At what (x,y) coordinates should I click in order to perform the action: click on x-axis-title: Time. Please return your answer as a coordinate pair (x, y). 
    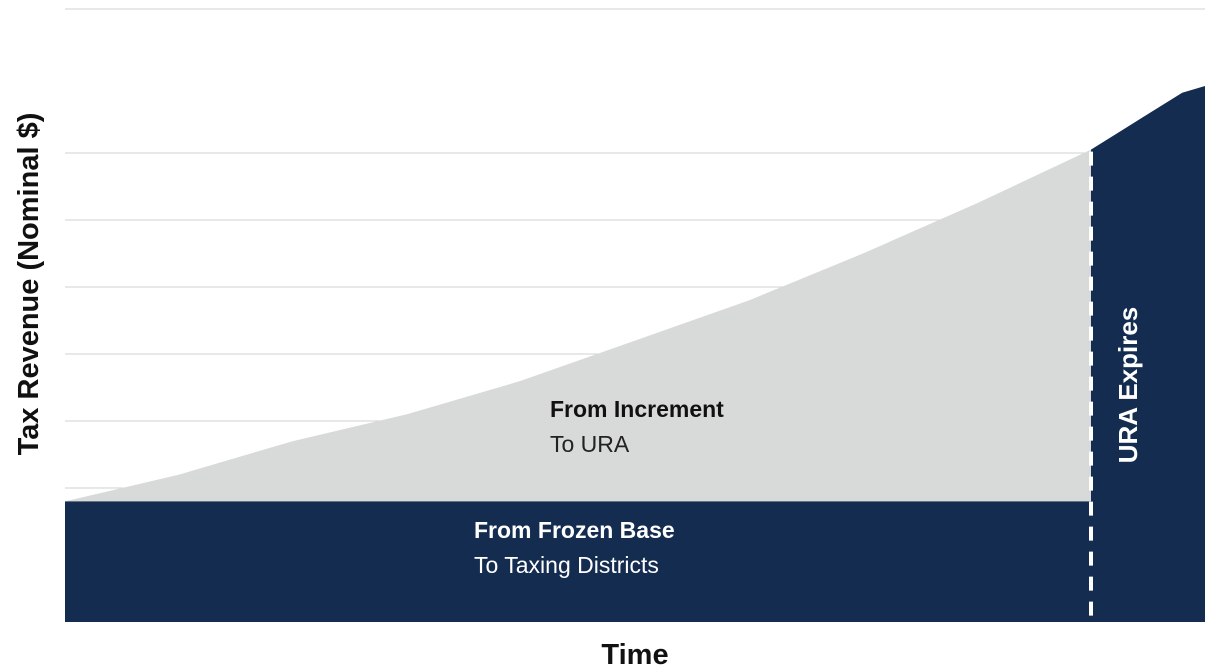
    Looking at the image, I should click on (634, 654).